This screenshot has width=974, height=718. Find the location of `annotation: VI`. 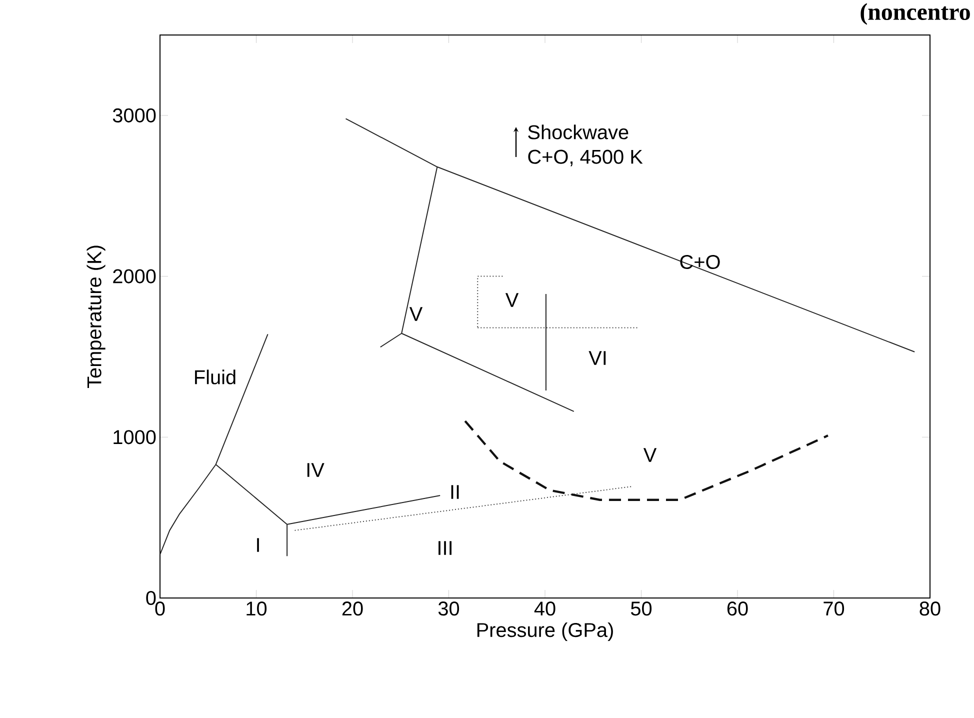

annotation: VI is located at coordinates (597, 358).